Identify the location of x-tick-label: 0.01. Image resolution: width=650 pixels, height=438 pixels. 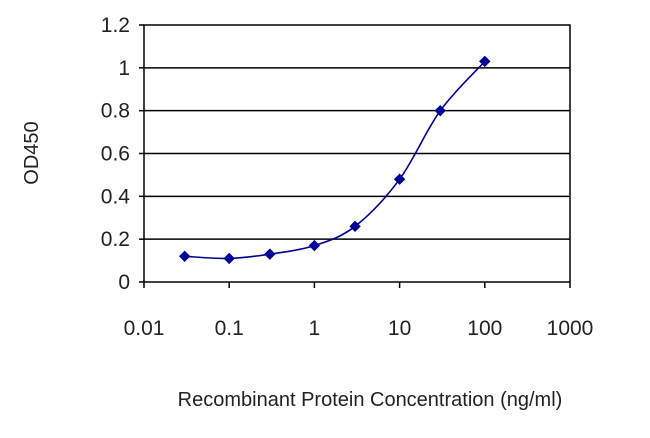
(144, 328).